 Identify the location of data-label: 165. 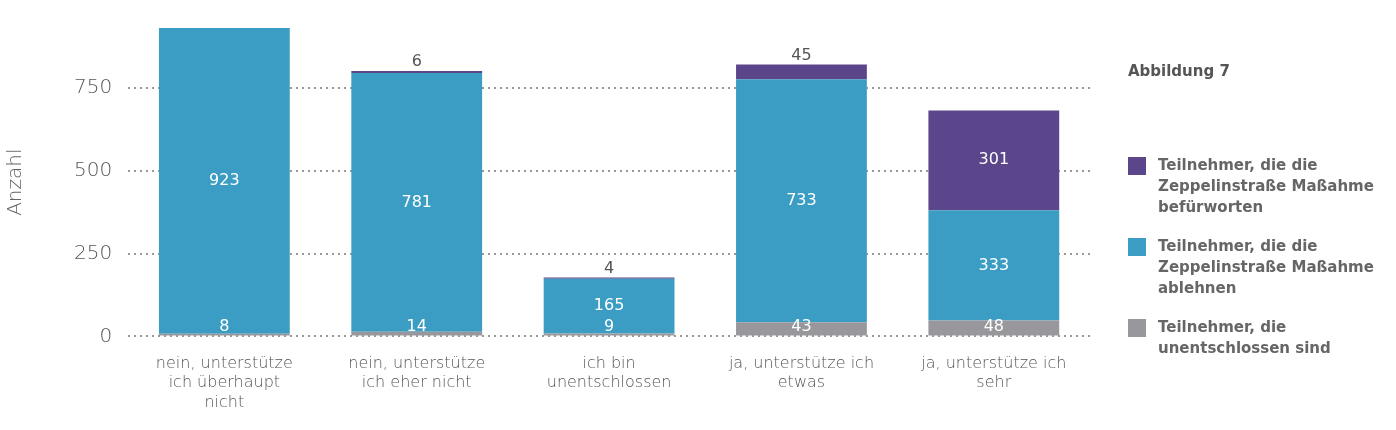
(609, 305).